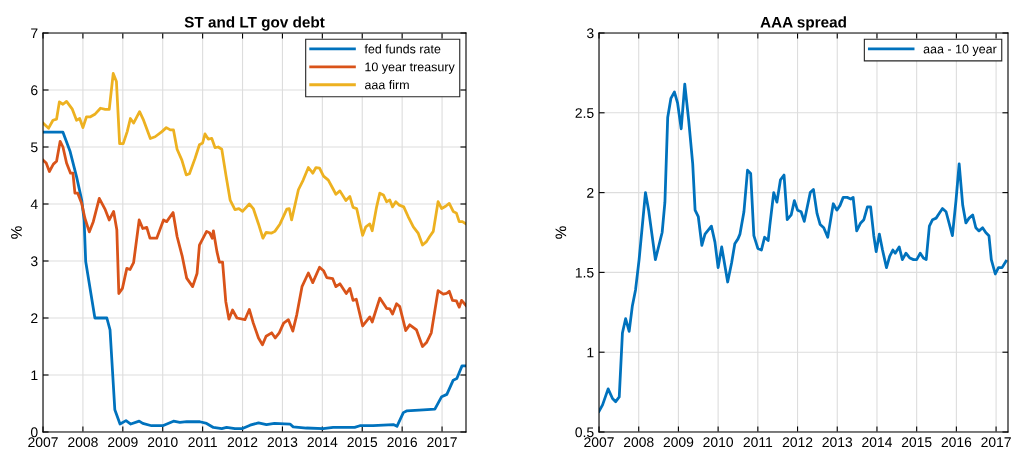 The width and height of the screenshot is (1011, 454). I want to click on y-tick-label: 4, so click(34, 204).